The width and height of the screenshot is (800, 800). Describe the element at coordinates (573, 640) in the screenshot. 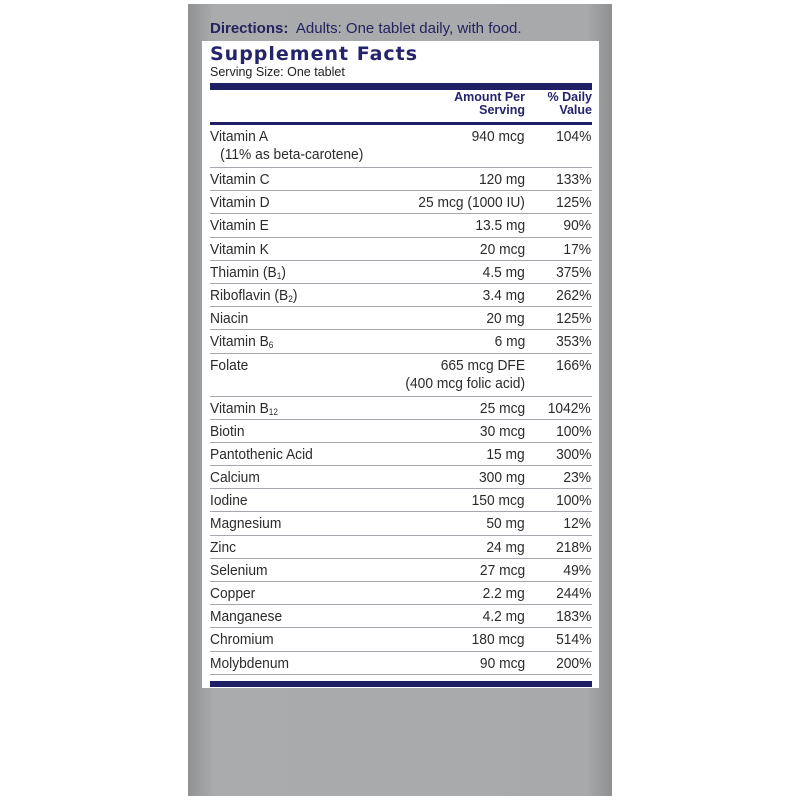

I see `daily-value: 514%` at that location.